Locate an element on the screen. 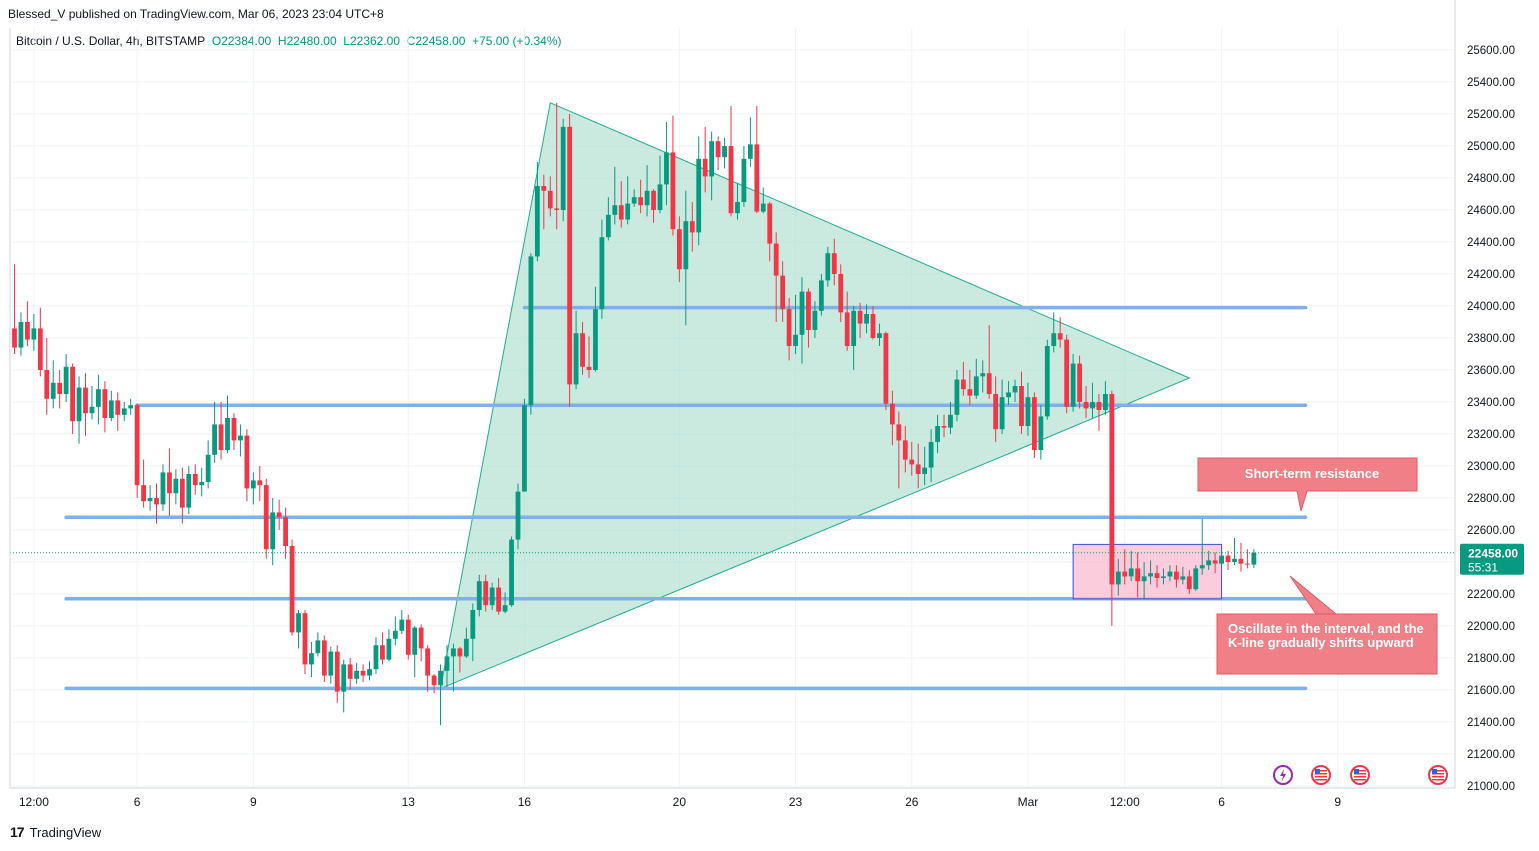 The width and height of the screenshot is (1539, 851). footer-brand: 17 TradingView is located at coordinates (55, 832).